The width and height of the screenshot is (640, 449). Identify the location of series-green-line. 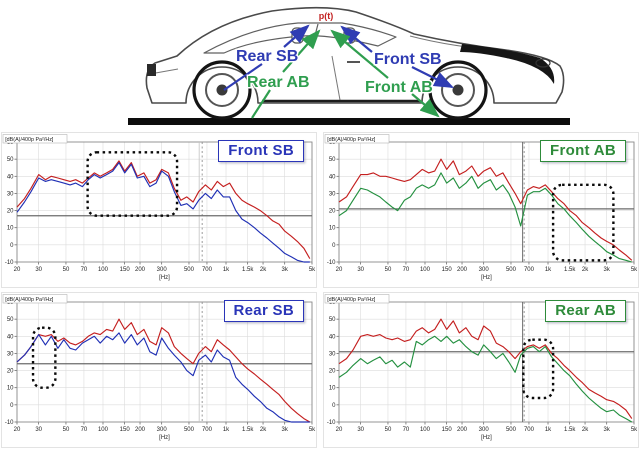
(485, 379).